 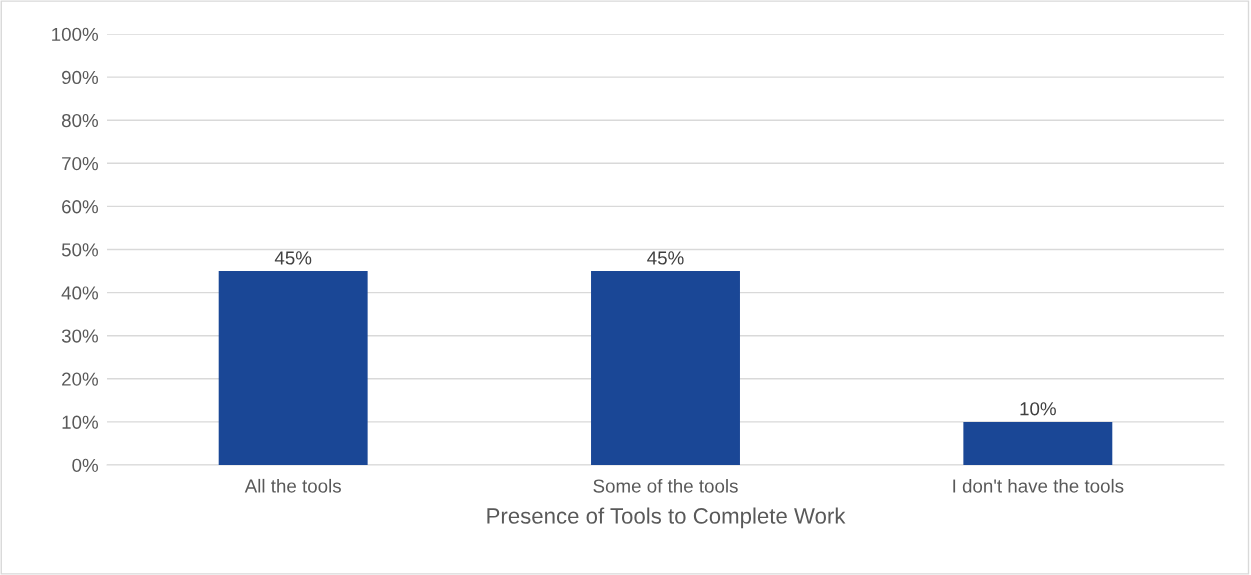 I want to click on x-axis-title: Presence of Tools to Complete Work, so click(x=666, y=518).